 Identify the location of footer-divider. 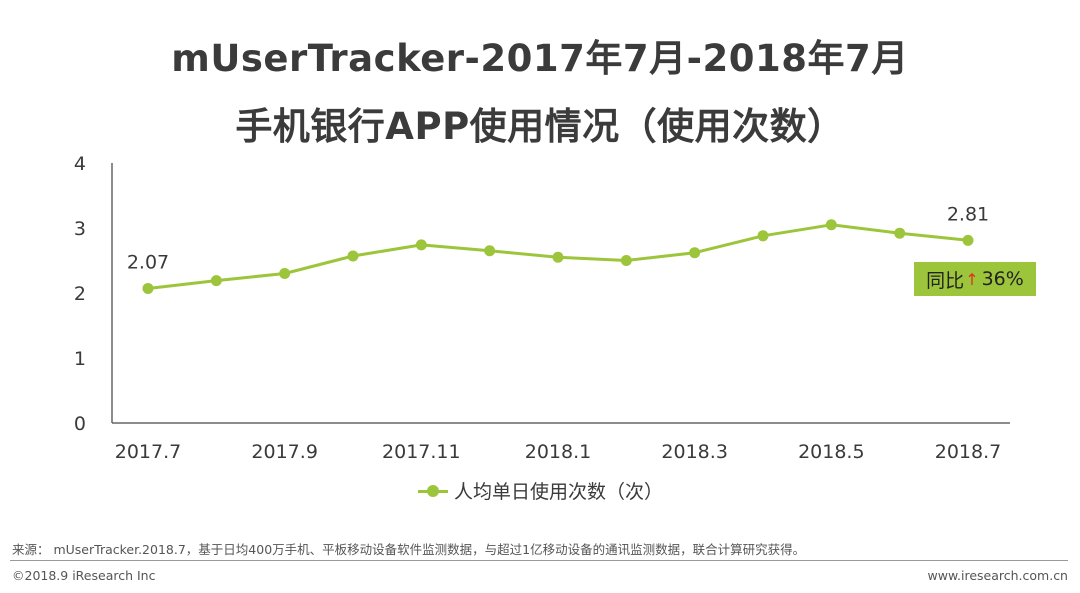
(539, 560).